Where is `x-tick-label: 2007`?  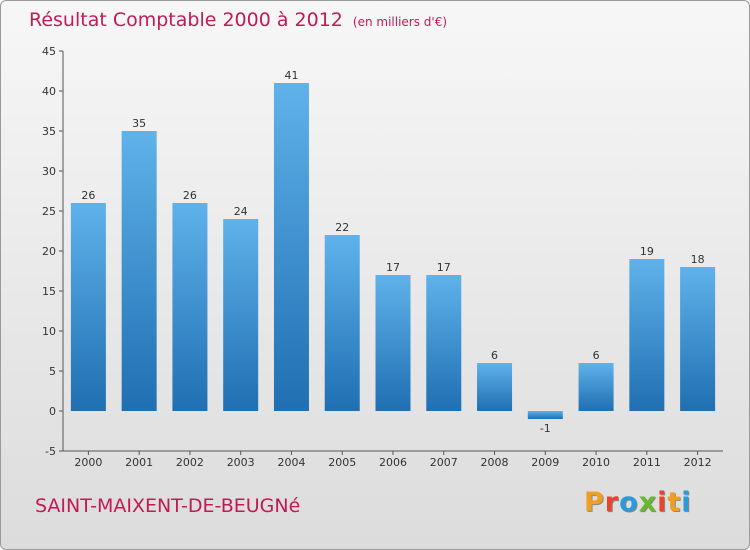 x-tick-label: 2007 is located at coordinates (444, 462).